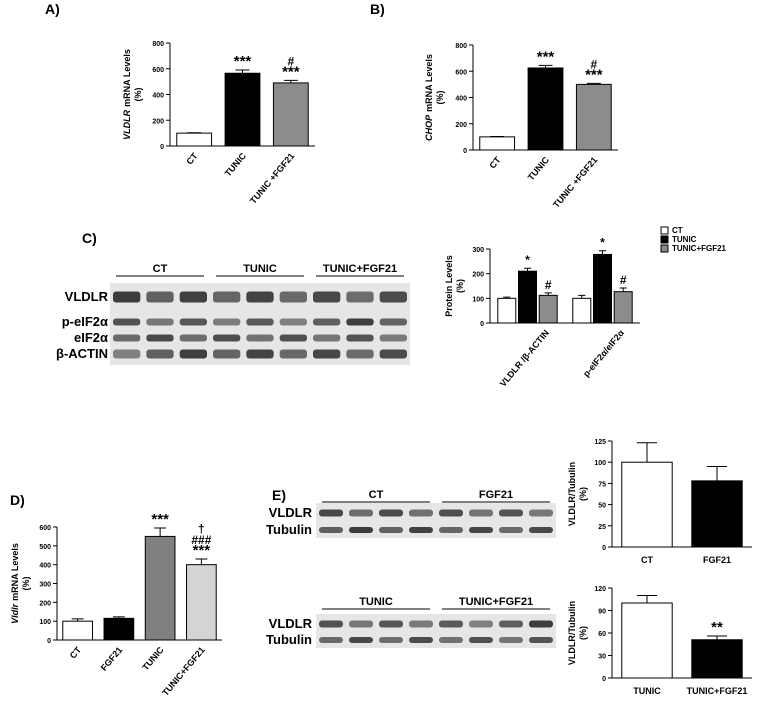  What do you see at coordinates (461, 125) in the screenshot?
I see `y-tick-label: 200` at bounding box center [461, 125].